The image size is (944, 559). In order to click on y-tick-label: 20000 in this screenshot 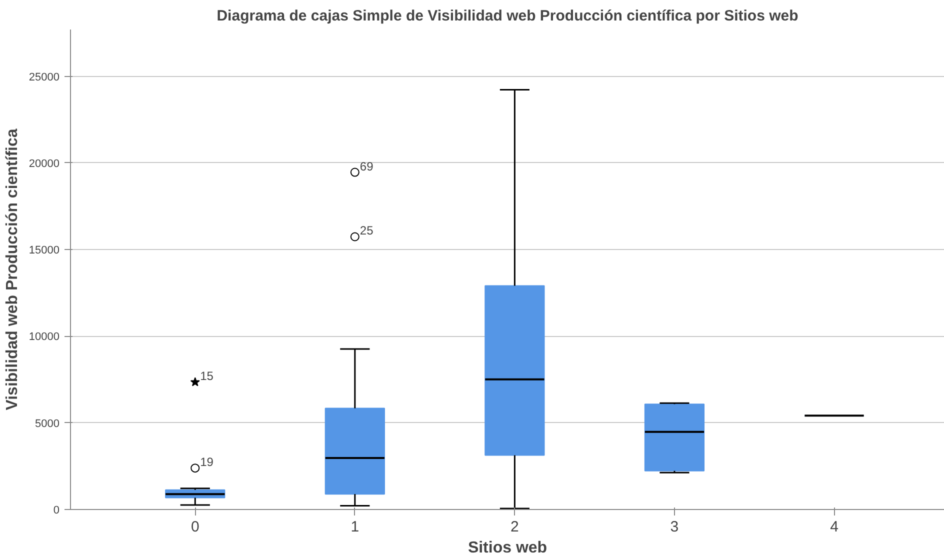, I will do `click(44, 164)`.